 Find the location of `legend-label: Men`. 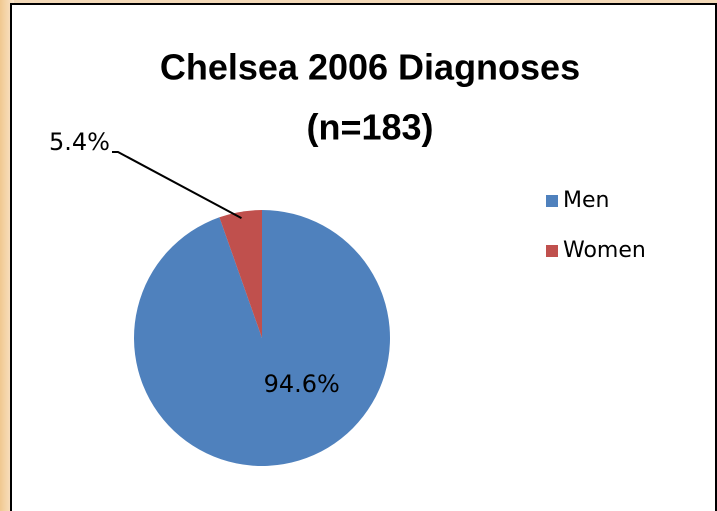

legend-label: Men is located at coordinates (586, 200).